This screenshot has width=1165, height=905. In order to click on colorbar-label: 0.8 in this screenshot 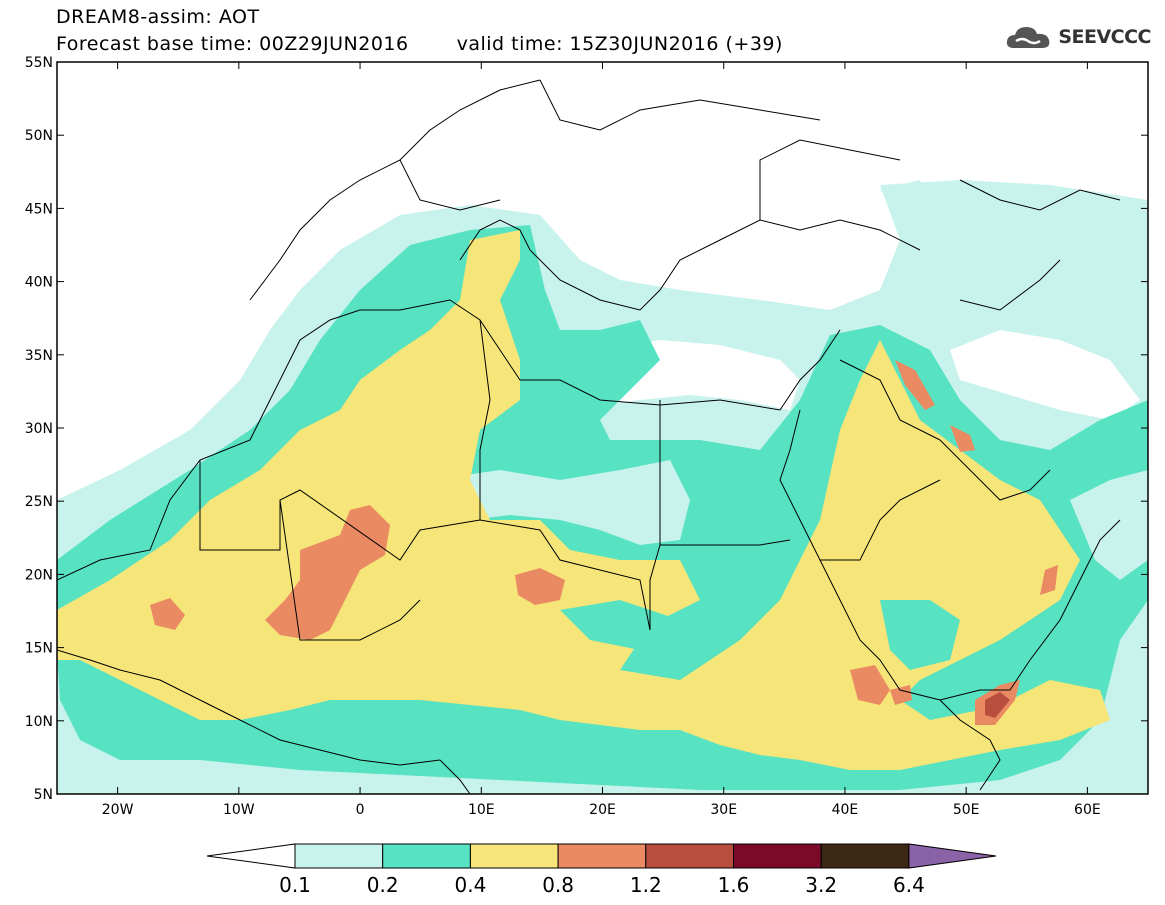, I will do `click(558, 885)`.